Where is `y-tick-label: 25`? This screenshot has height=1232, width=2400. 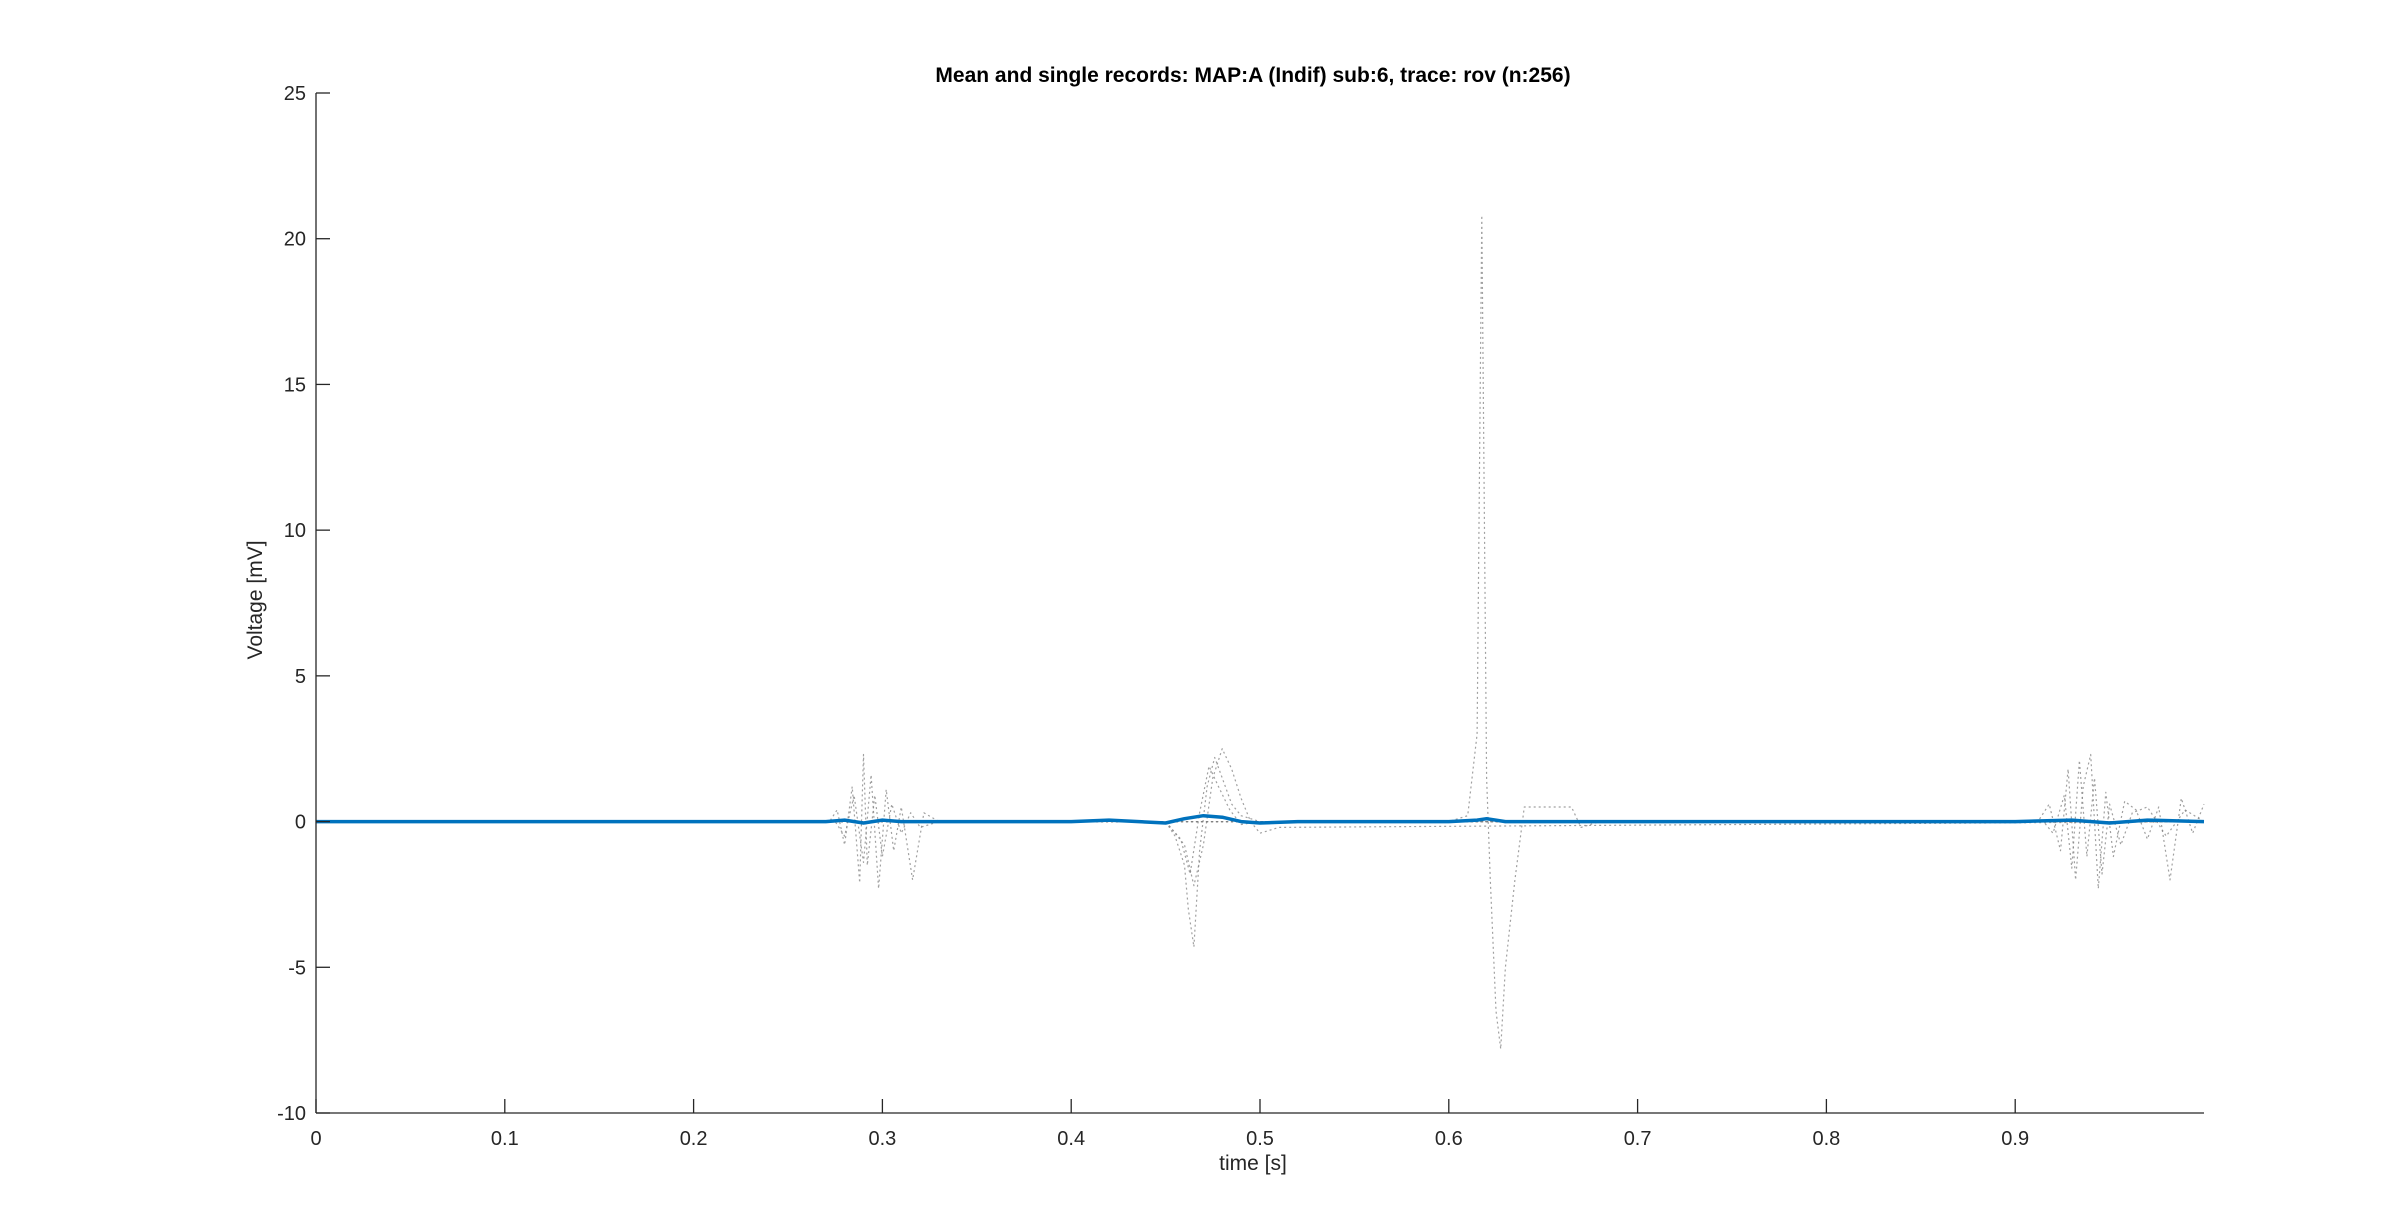 y-tick-label: 25 is located at coordinates (295, 94).